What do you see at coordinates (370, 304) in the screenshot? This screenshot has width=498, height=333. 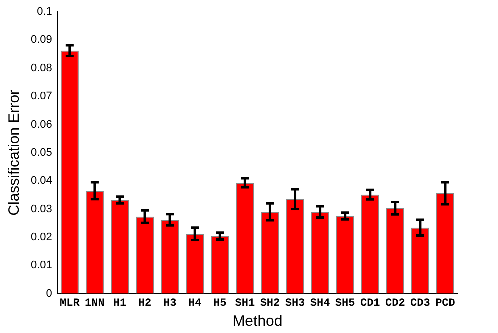 I see `x-tick-label: CD1` at bounding box center [370, 304].